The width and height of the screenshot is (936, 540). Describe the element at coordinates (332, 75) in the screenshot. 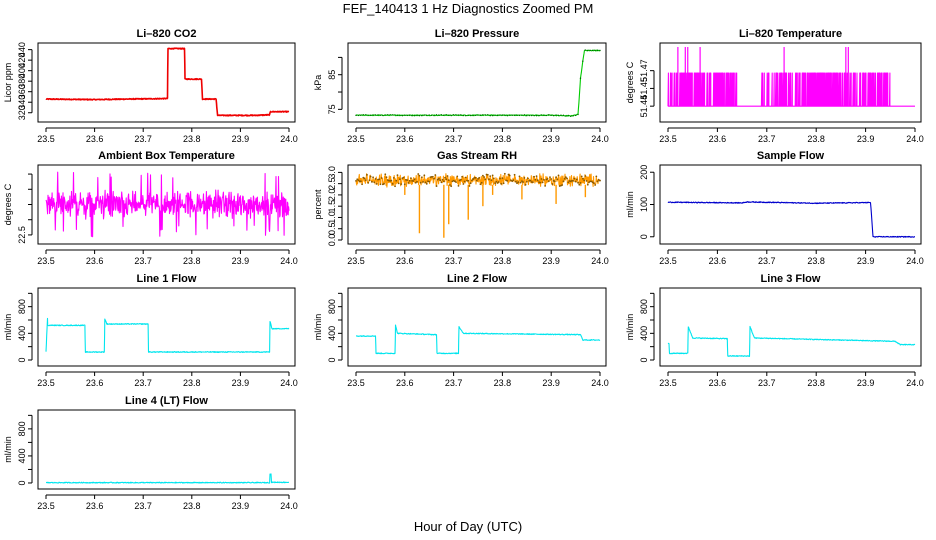

I see `y-tick-label: 85` at that location.